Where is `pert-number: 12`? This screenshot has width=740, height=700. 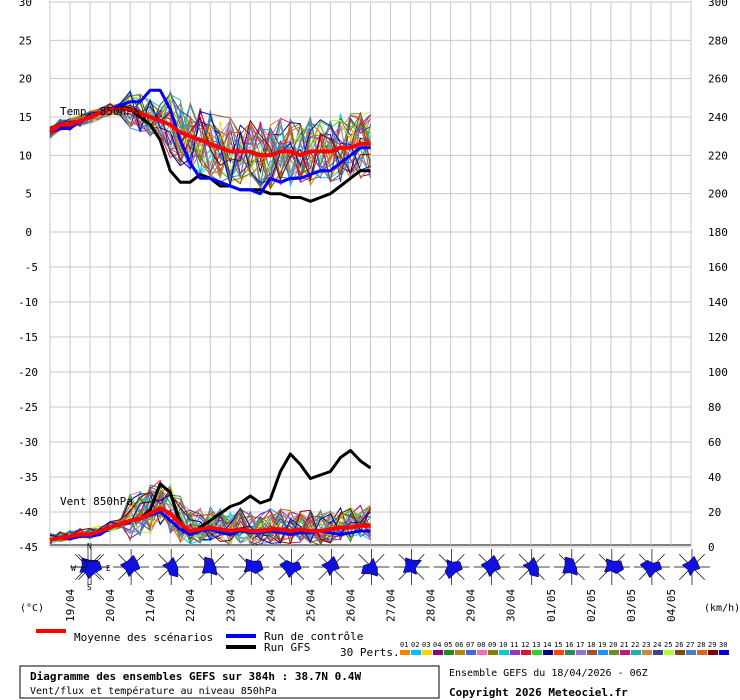 pert-number: 12 is located at coordinates (525, 645).